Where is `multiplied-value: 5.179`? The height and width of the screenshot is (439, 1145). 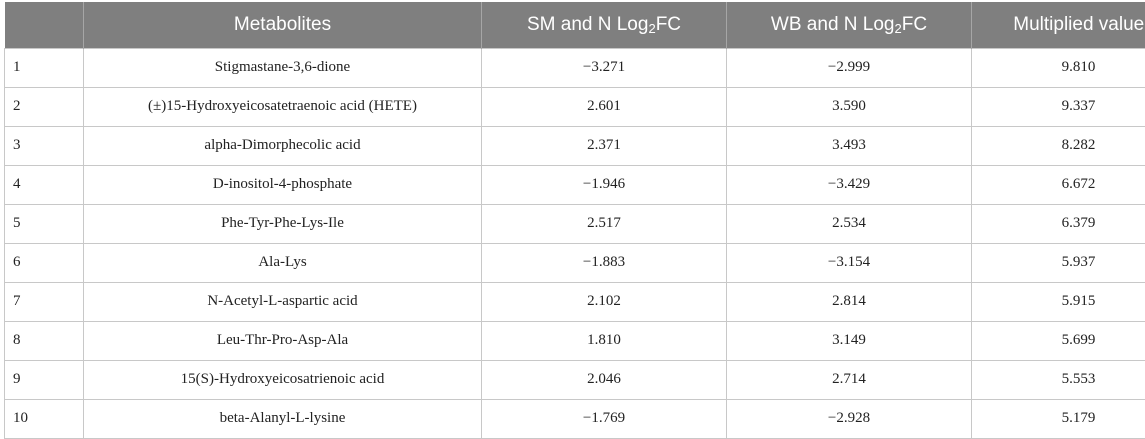
multiplied-value: 5.179 is located at coordinates (1058, 418).